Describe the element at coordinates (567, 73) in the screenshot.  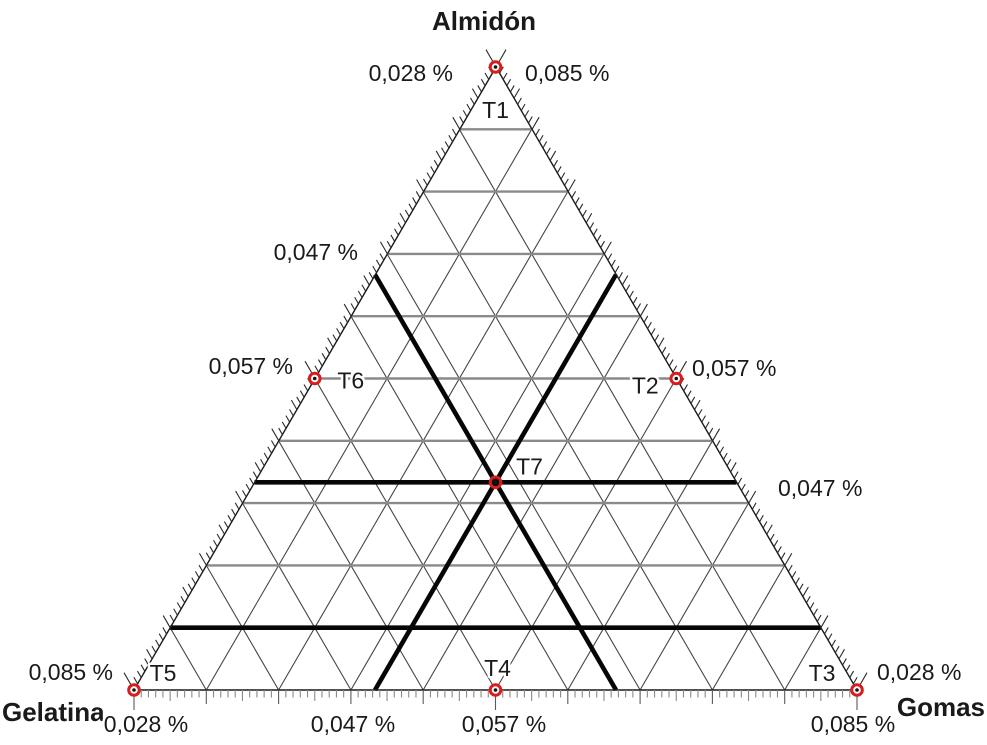
I see `apex-right-value: 0,085 %` at that location.